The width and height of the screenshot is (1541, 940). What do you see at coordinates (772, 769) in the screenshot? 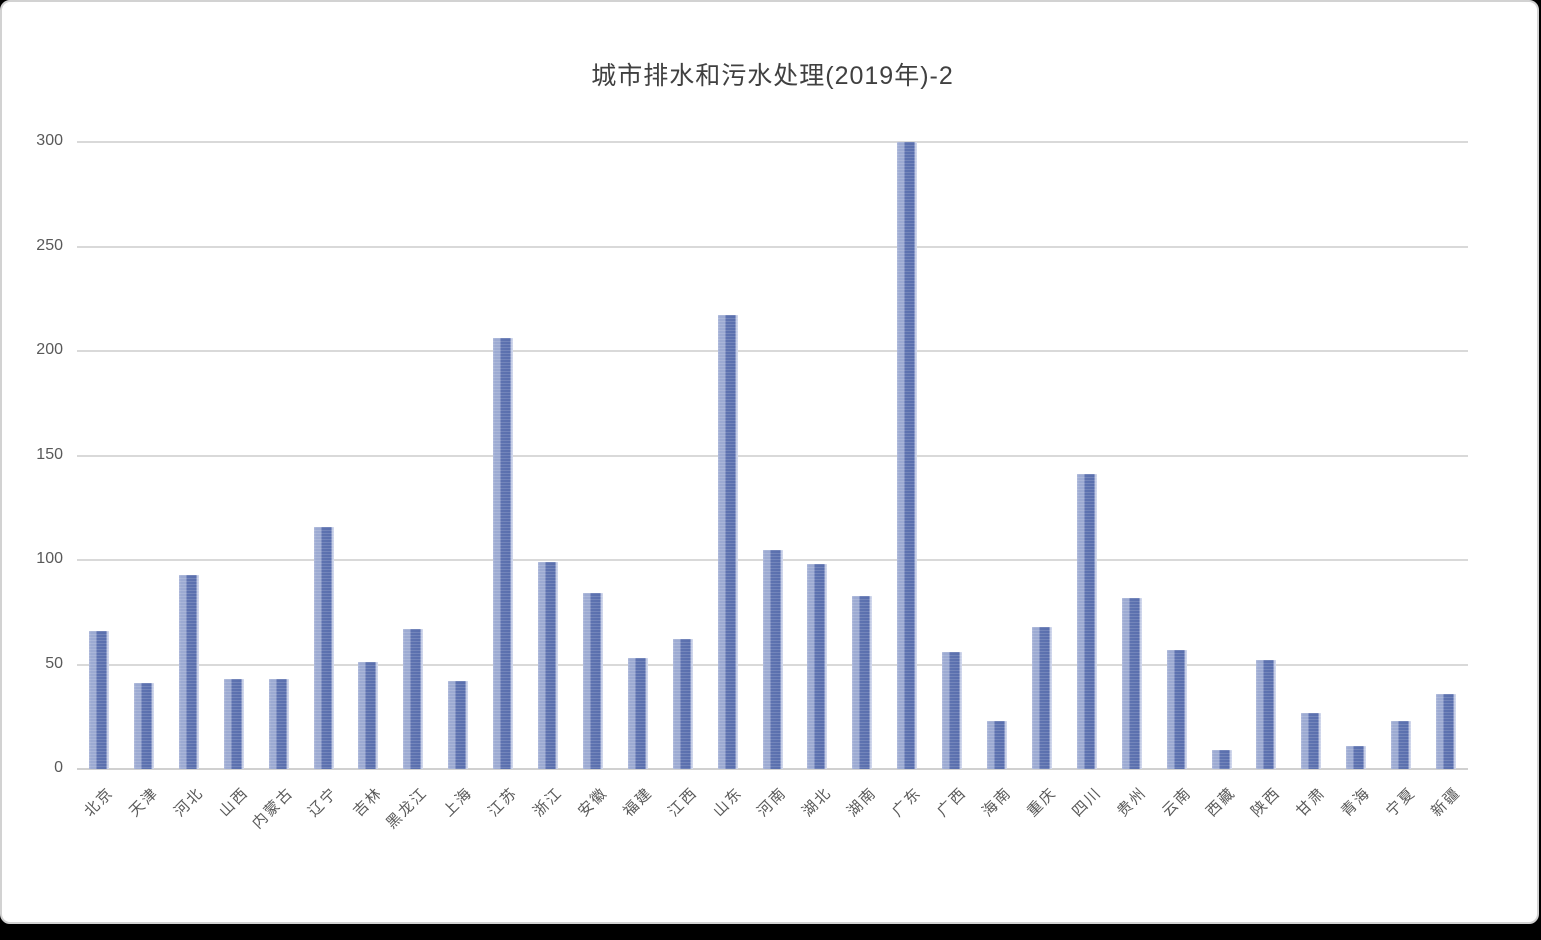
I see `x-axis-line` at bounding box center [772, 769].